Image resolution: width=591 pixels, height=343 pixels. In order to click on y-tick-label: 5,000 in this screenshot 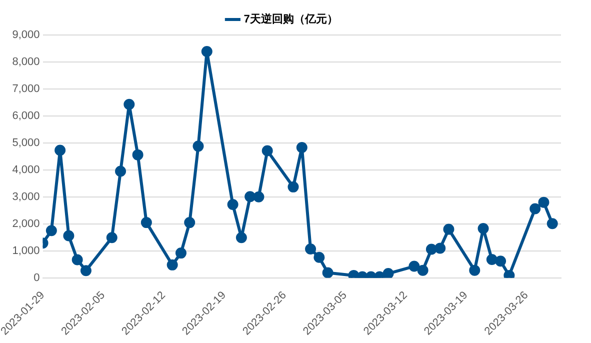, I will do `click(26, 142)`.